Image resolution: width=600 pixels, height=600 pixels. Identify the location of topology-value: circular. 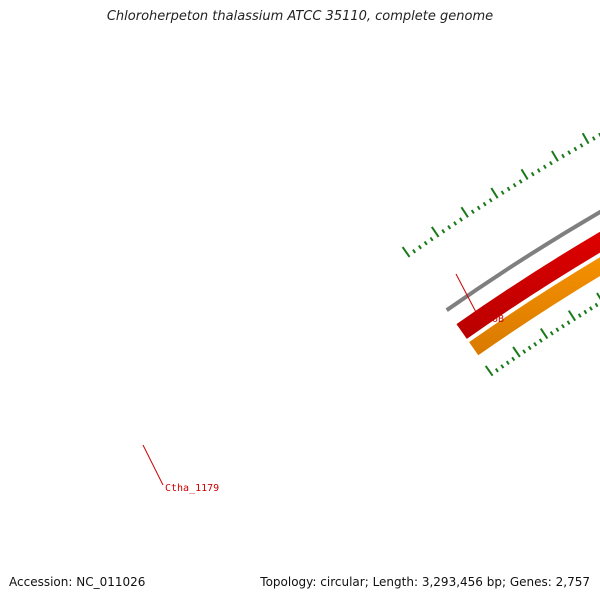
(342, 582).